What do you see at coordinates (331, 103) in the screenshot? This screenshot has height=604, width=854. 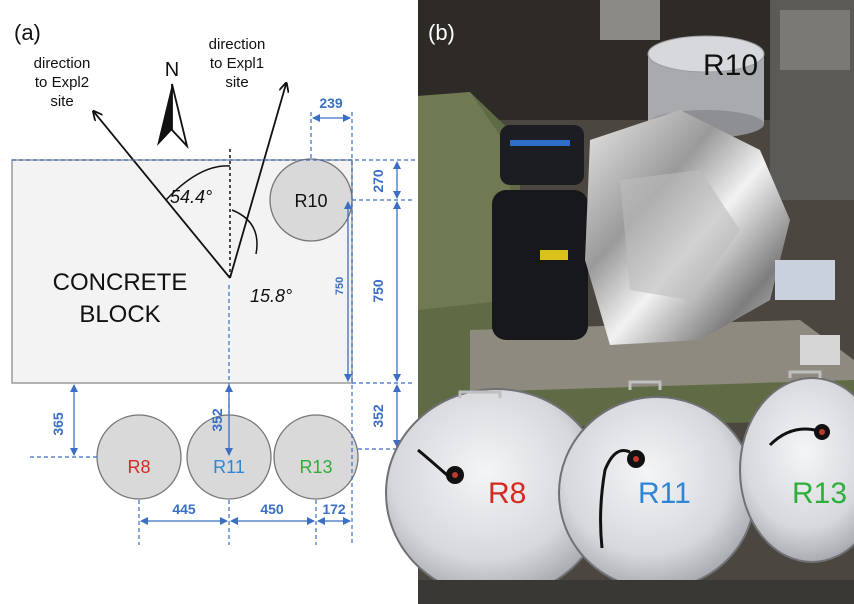 I see `dim-239: 239` at bounding box center [331, 103].